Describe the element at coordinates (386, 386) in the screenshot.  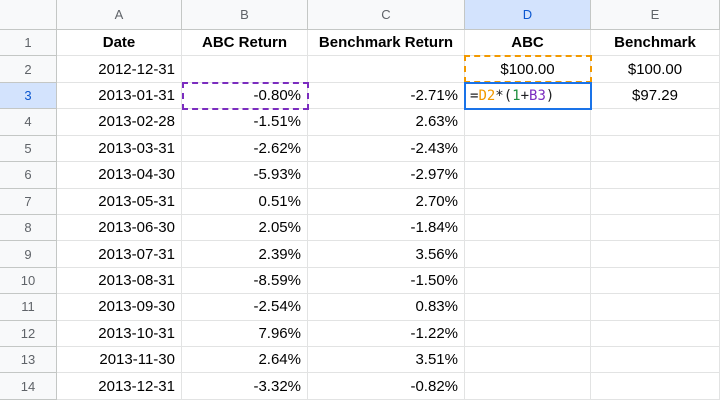
I see `cell-c14: -0.82%` at that location.